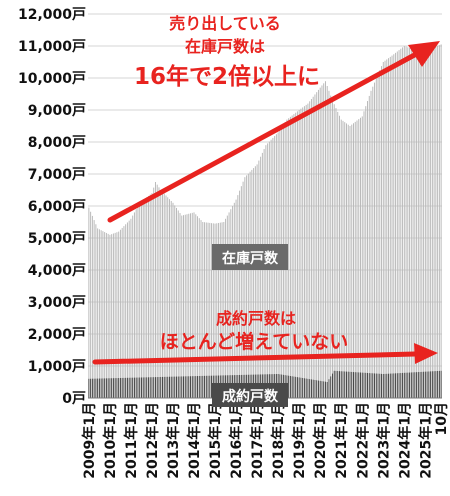 The width and height of the screenshot is (450, 496). Describe the element at coordinates (194, 440) in the screenshot. I see `x-tick-label: 2014年1月` at that location.